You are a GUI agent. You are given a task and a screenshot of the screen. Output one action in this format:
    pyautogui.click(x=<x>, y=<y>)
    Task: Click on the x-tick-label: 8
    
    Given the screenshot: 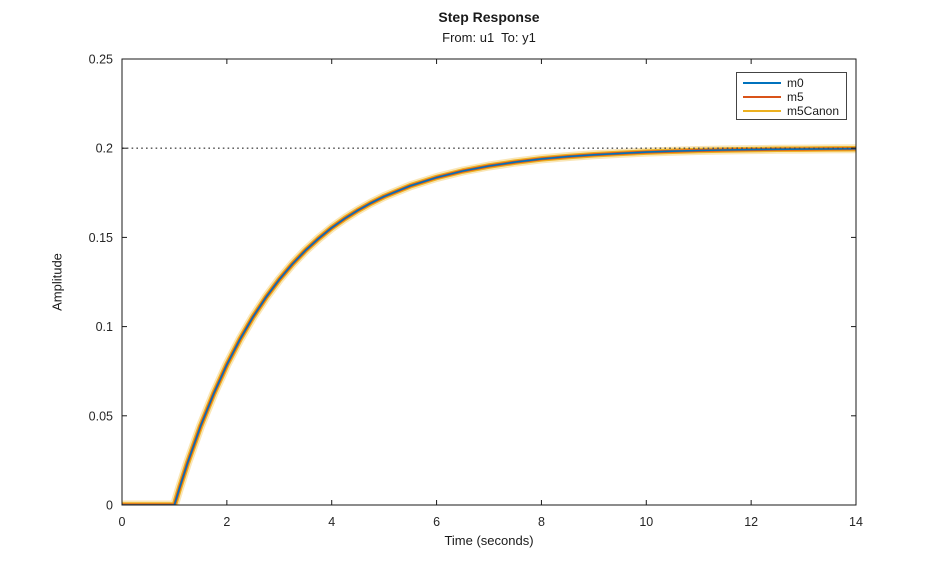 What is the action you would take?
    pyautogui.click(x=541, y=522)
    